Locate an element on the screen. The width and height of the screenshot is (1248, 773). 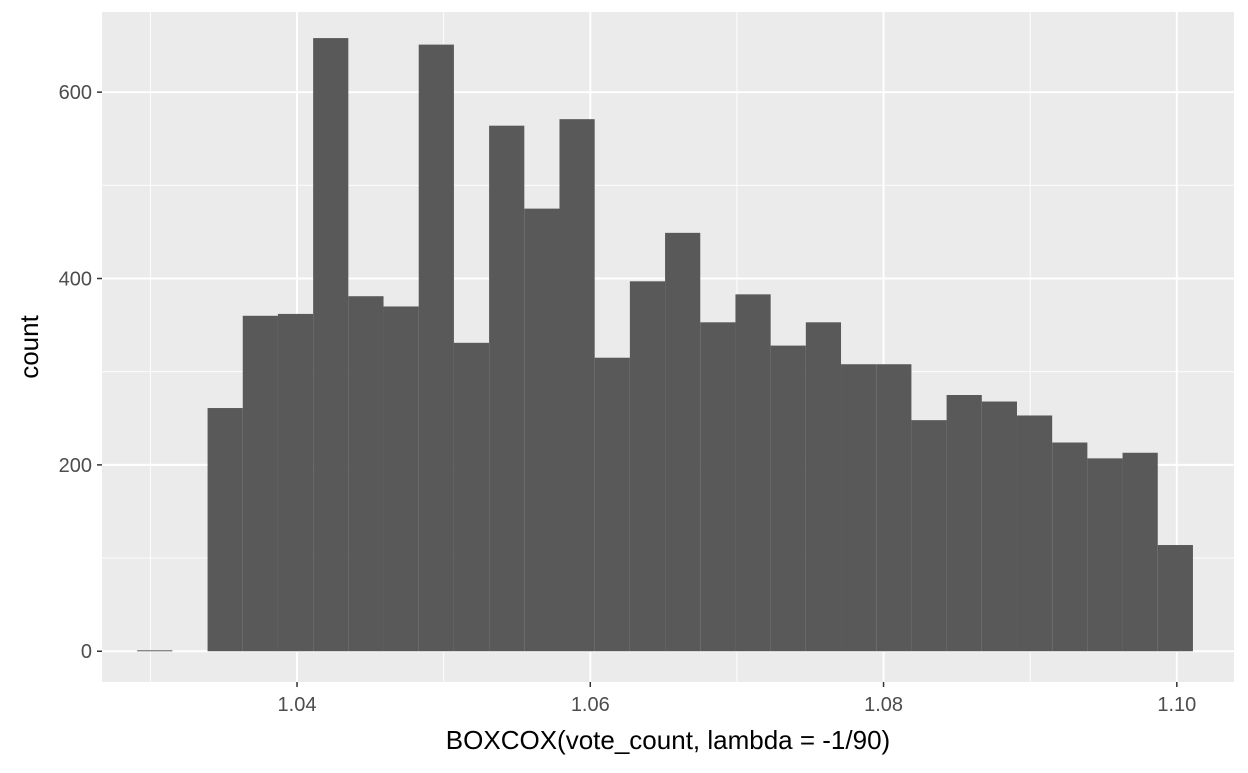
x-tick-label: 1.10 is located at coordinates (1176, 705).